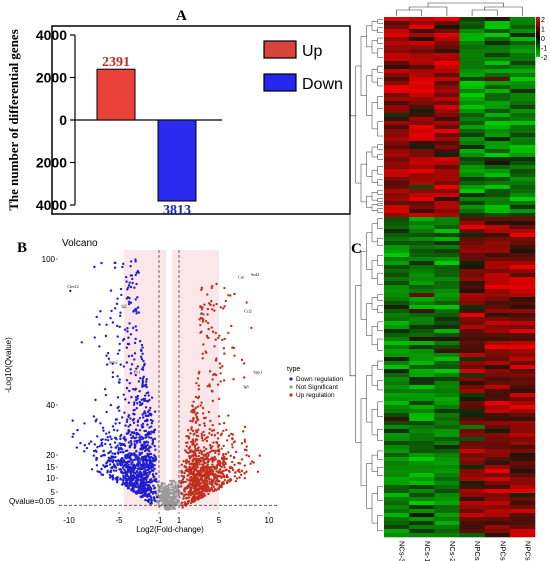 The image size is (550, 561). Describe the element at coordinates (80, 243) in the screenshot. I see `volcano-title: Volcano` at that location.